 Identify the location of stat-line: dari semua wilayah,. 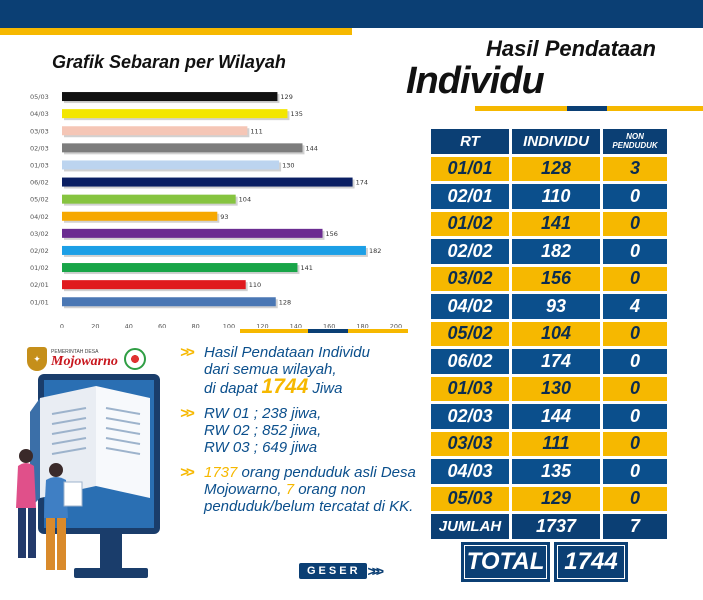
(270, 369).